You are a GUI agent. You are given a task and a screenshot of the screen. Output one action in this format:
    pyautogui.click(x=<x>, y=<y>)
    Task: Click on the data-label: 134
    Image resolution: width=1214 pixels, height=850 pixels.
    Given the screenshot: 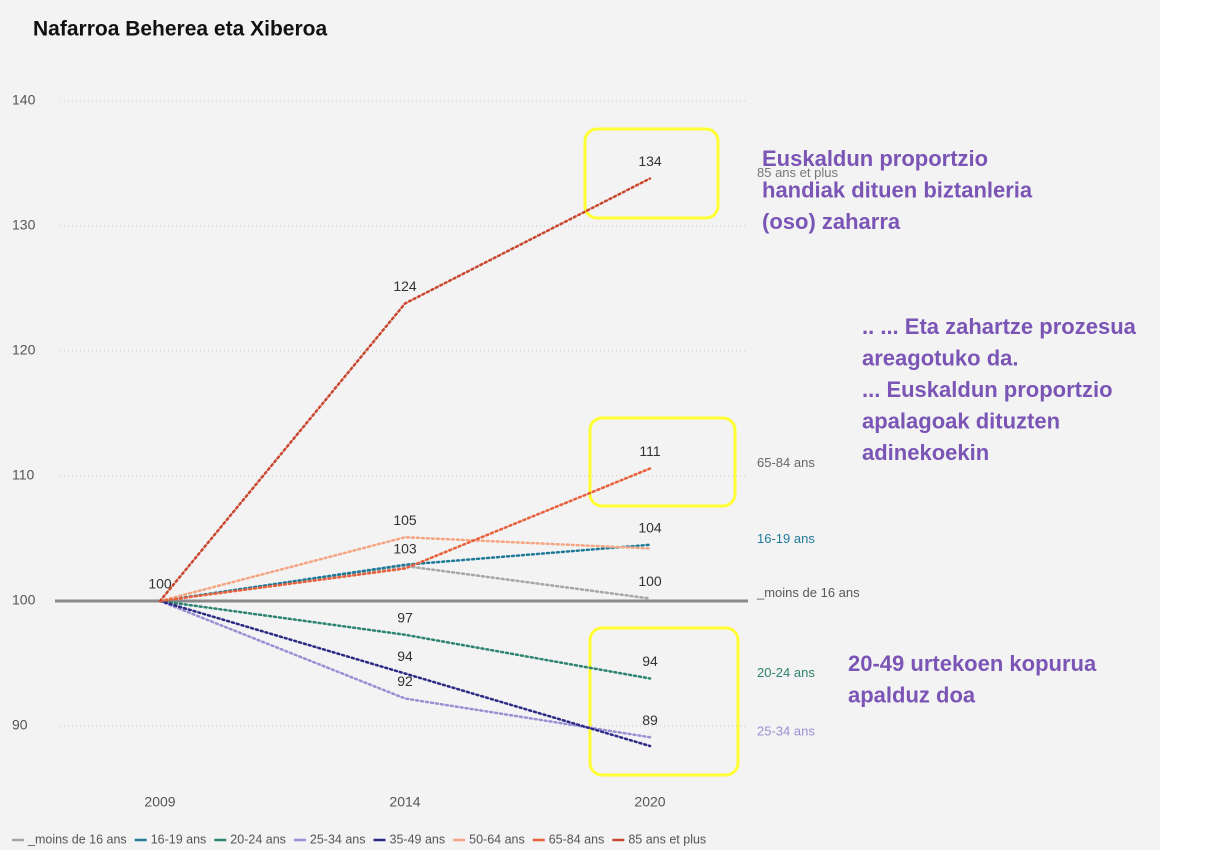 What is the action you would take?
    pyautogui.click(x=650, y=161)
    